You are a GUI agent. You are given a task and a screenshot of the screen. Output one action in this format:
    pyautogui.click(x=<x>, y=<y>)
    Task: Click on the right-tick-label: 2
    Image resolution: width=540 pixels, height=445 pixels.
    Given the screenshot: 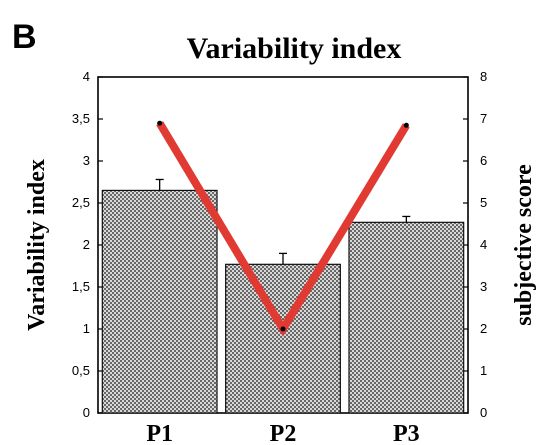 What is the action you would take?
    pyautogui.click(x=483, y=328)
    